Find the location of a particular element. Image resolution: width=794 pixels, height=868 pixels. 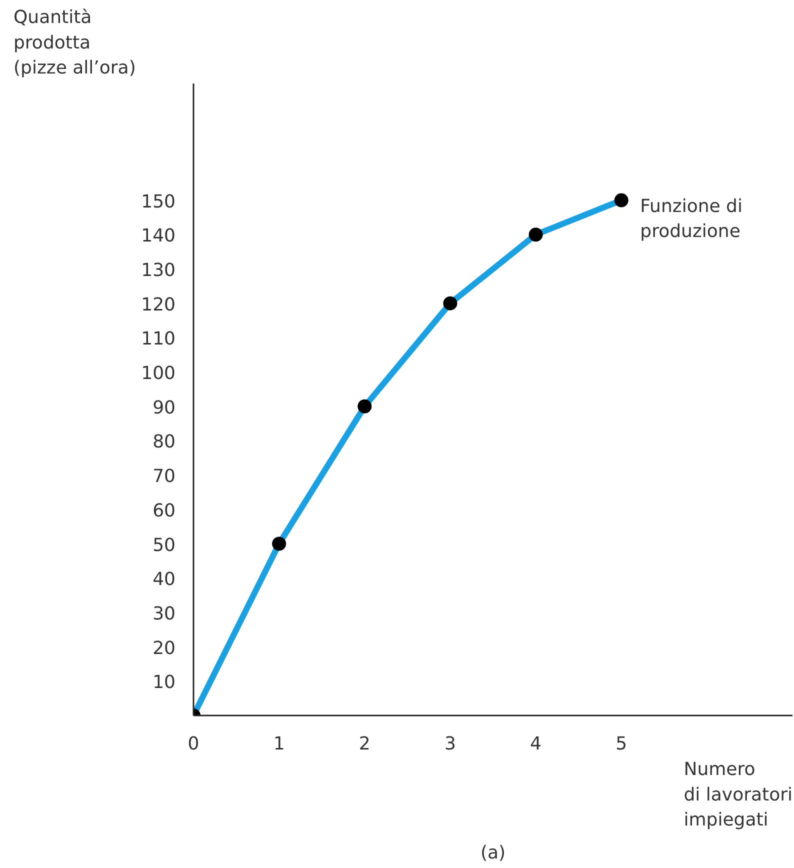

y-tick-label: 140 is located at coordinates (158, 236).